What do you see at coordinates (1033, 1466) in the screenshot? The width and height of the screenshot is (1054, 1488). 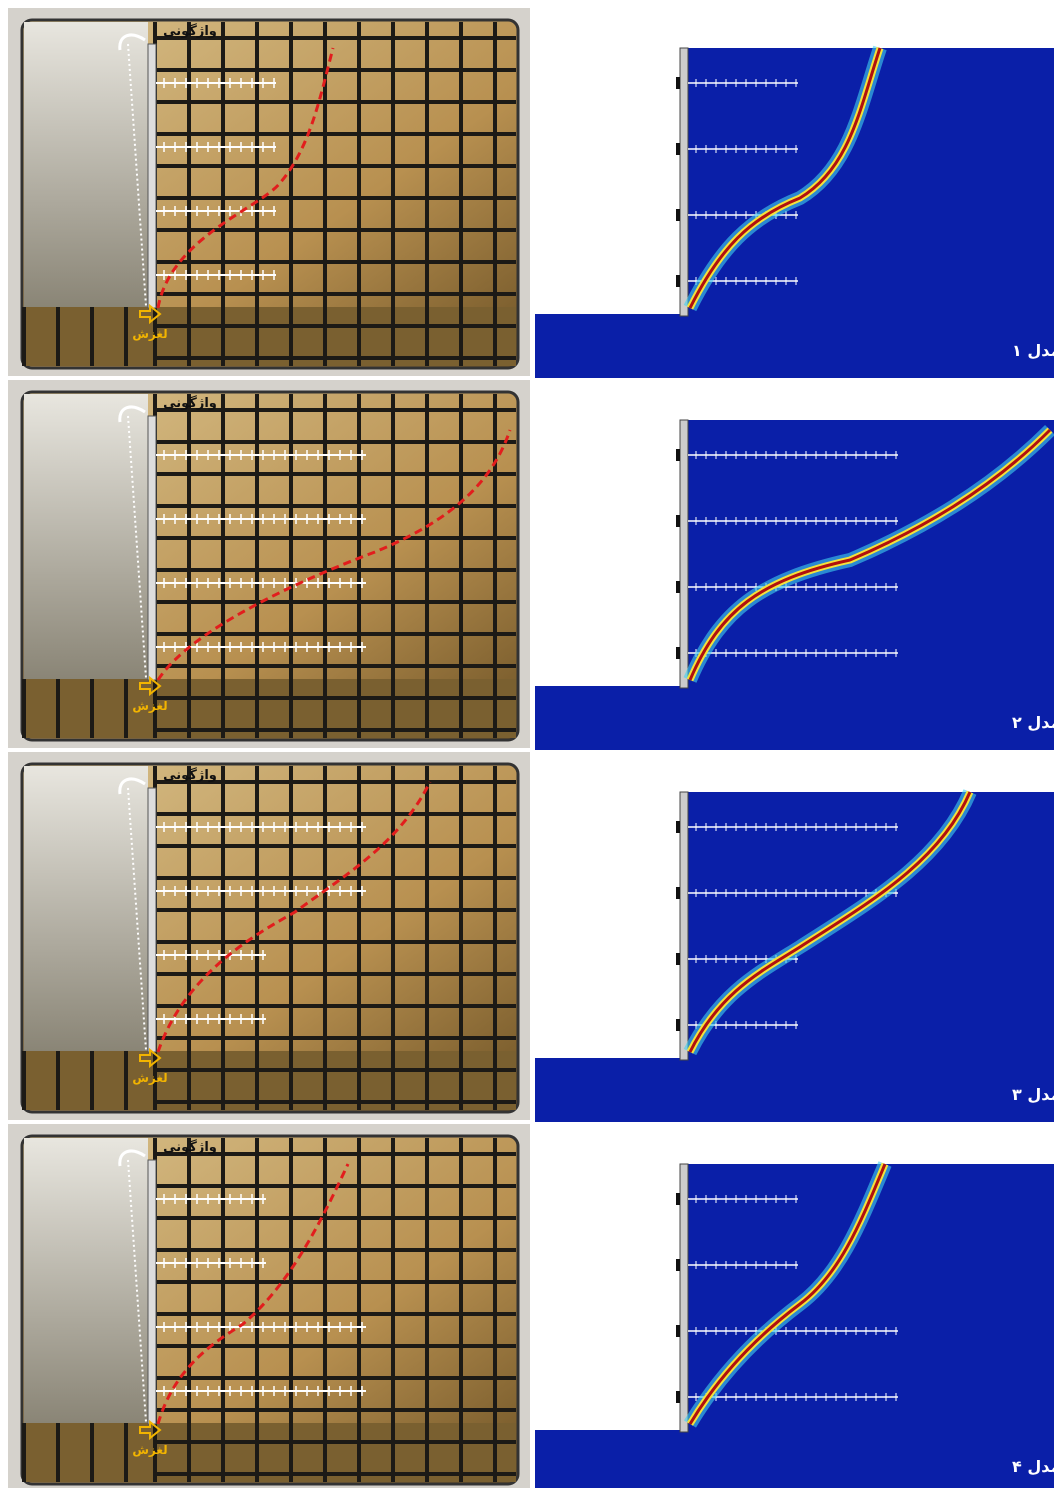 I see `model-label: مدل ۴` at bounding box center [1033, 1466].